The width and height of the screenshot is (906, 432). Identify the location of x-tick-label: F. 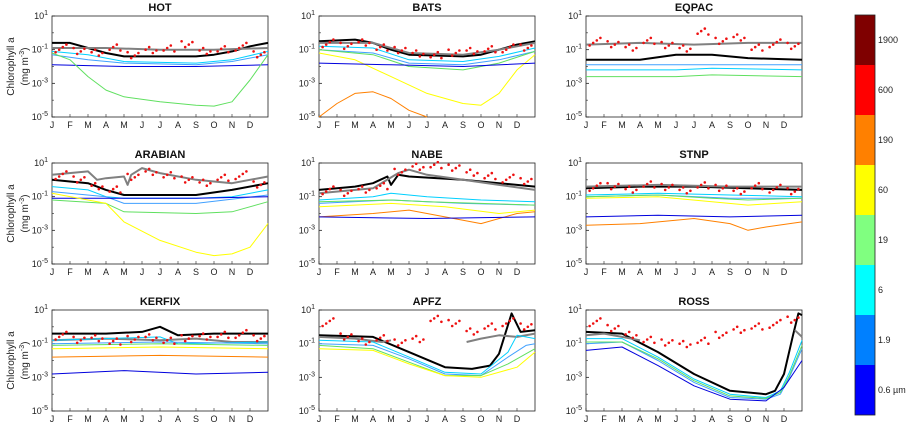
(337, 419).